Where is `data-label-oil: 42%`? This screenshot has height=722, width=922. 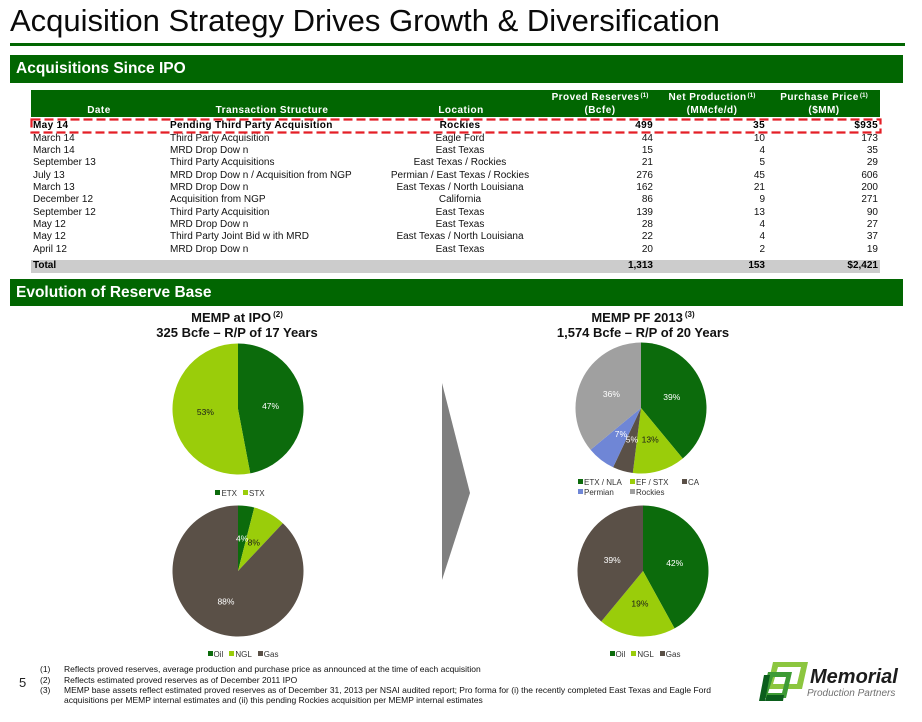
data-label-oil: 42% is located at coordinates (674, 563).